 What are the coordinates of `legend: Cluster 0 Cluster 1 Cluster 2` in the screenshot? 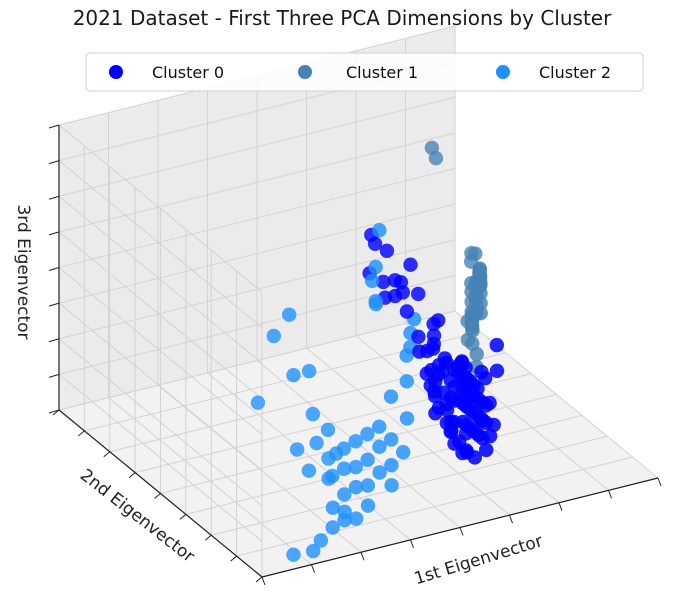 It's located at (364, 72).